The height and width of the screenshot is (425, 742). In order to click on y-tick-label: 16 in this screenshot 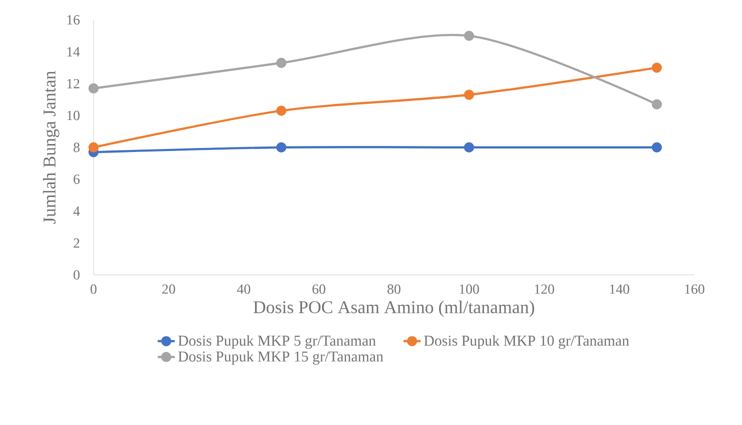, I will do `click(73, 19)`.